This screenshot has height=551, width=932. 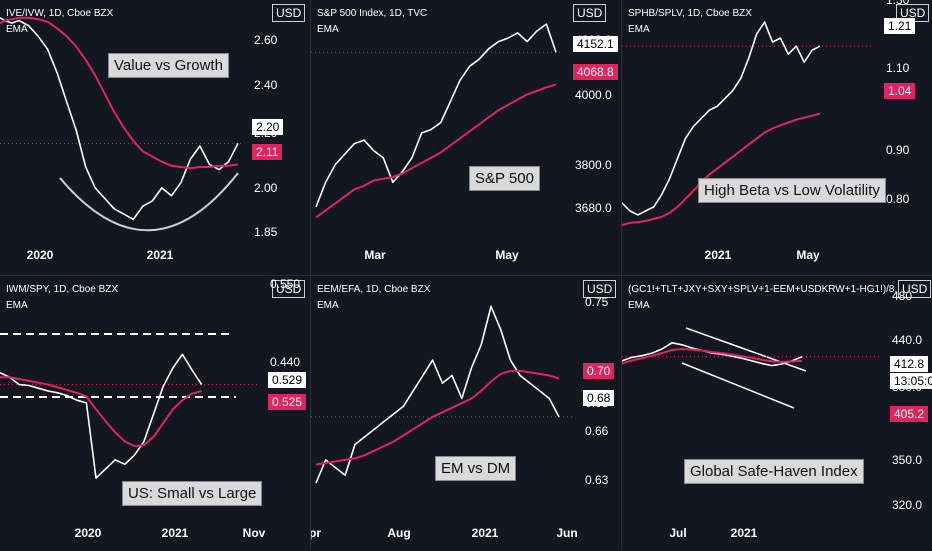 I want to click on symbol-label: S&P 500 Index, 1D, TVC, so click(x=372, y=13).